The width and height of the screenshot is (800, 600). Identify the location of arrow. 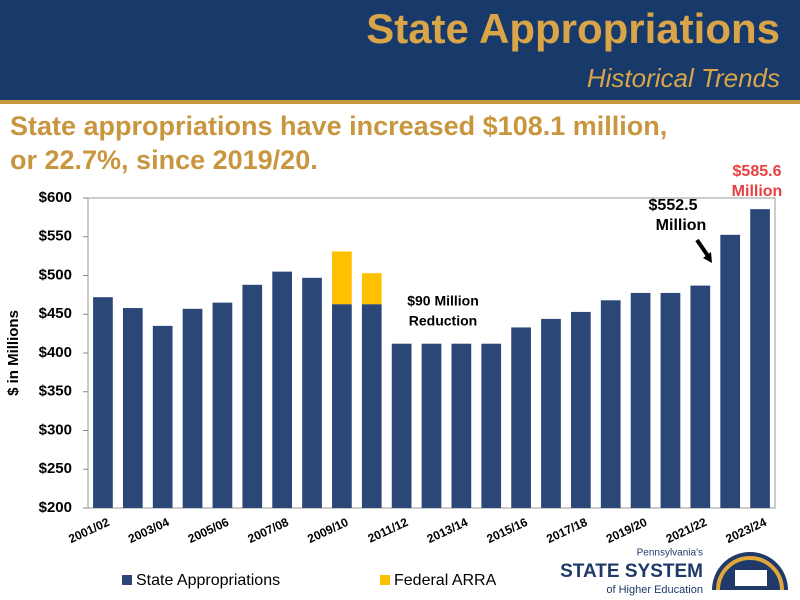
(702, 248).